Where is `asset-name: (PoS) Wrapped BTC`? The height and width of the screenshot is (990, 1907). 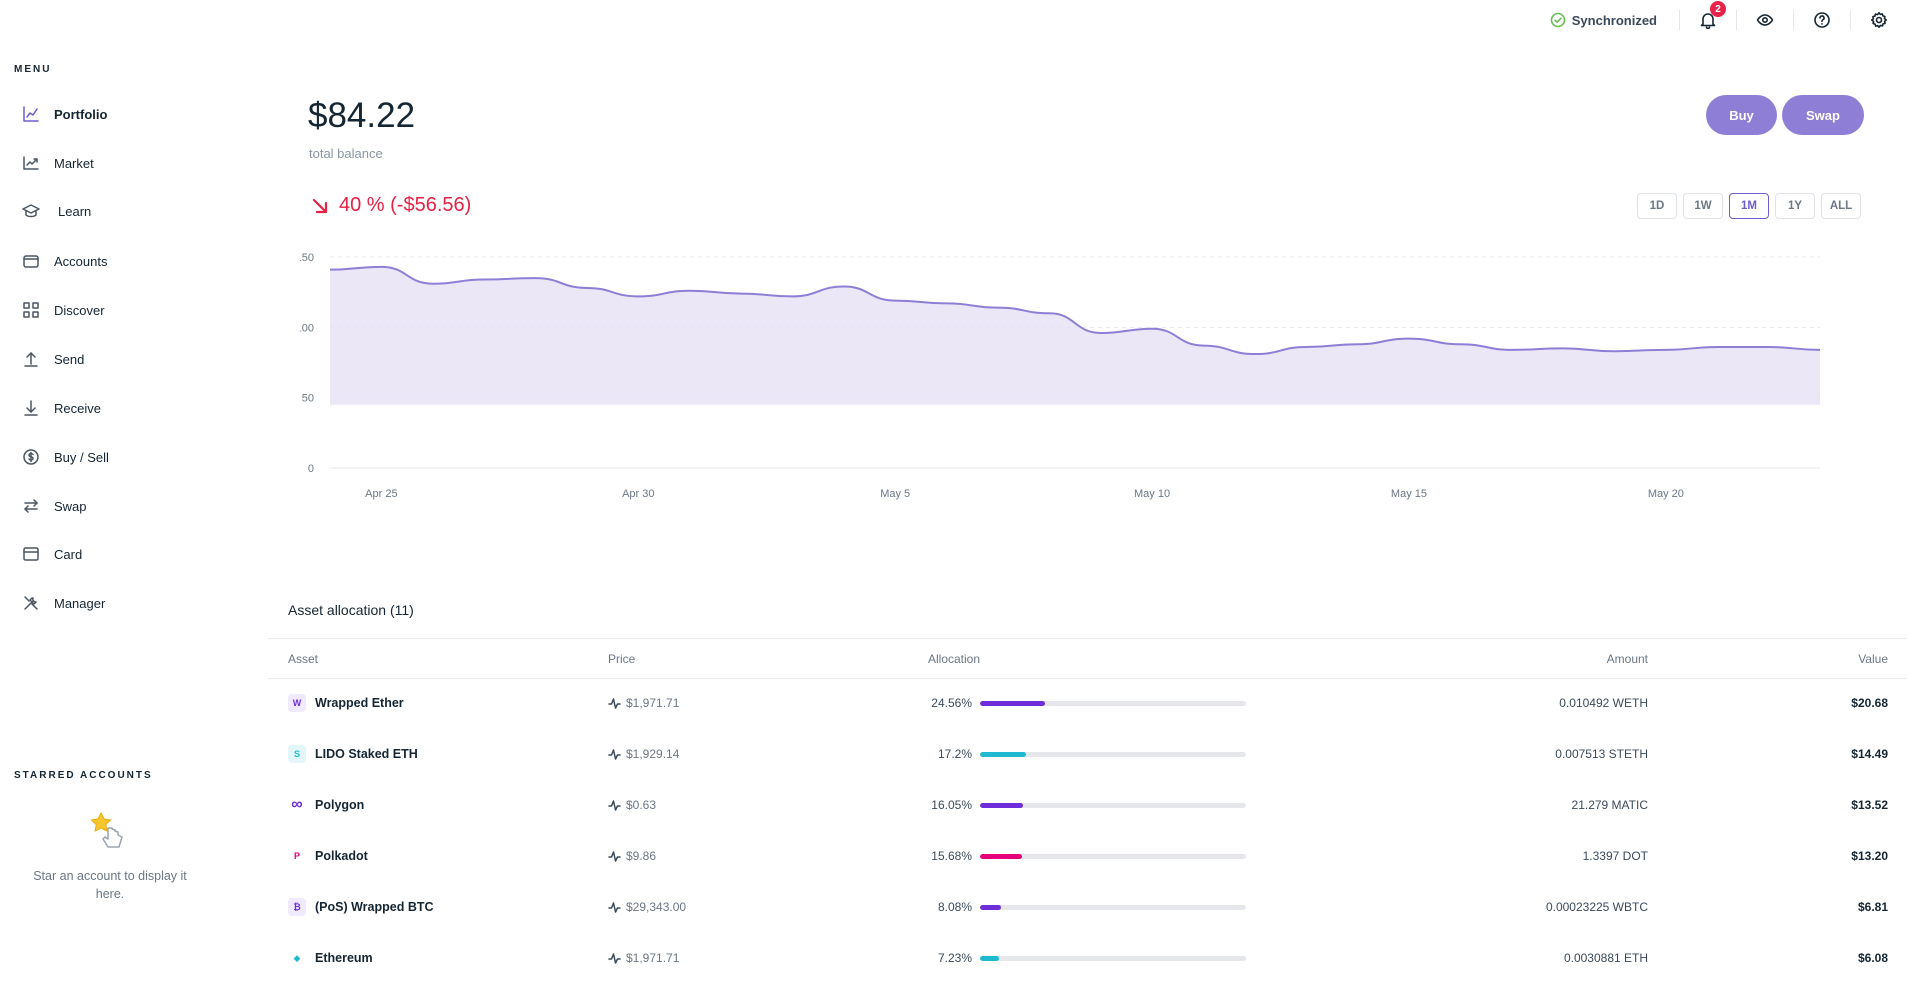
asset-name: (PoS) Wrapped BTC is located at coordinates (374, 907).